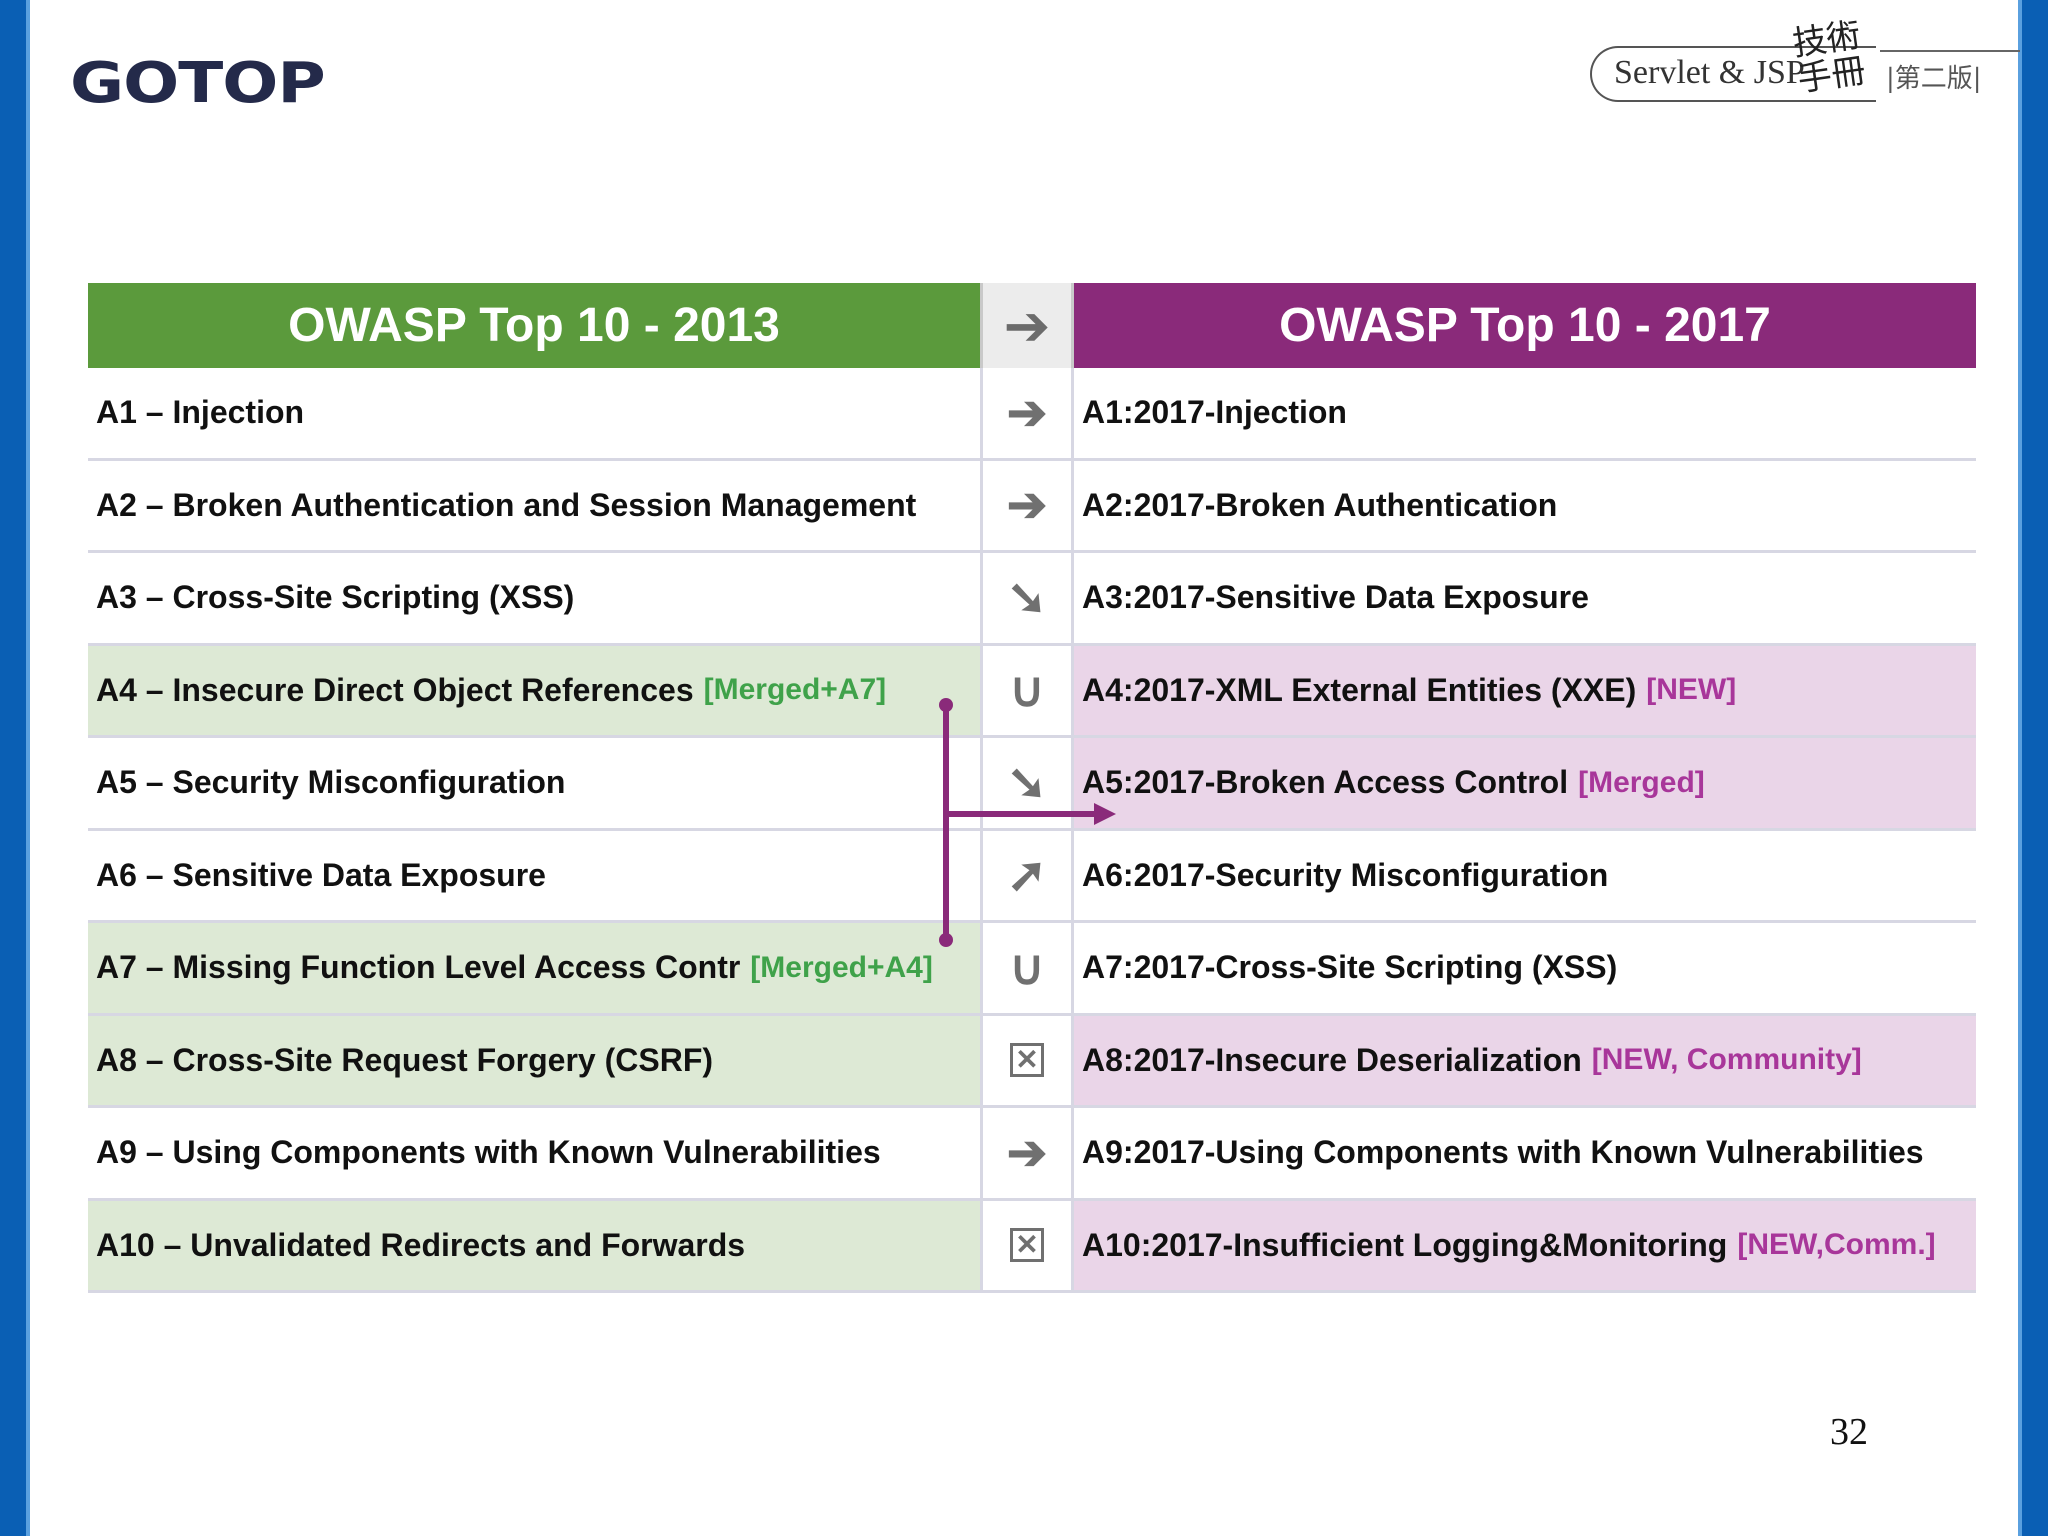  I want to click on cell-2013-text: A5 – Security Misconfiguration, so click(331, 782).